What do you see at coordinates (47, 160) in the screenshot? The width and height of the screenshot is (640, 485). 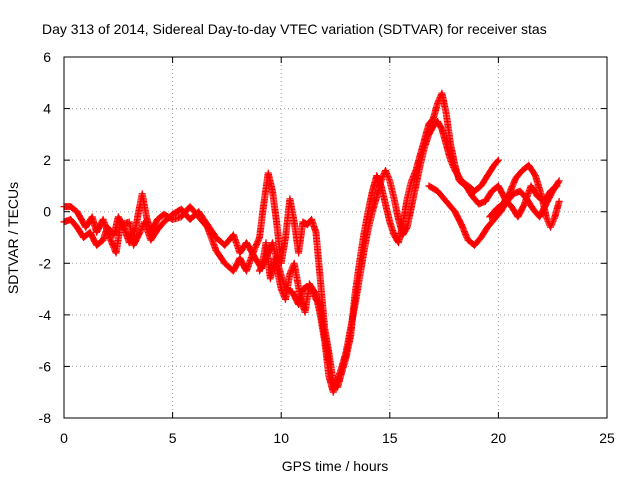 I see `y-tick-label: 2` at bounding box center [47, 160].